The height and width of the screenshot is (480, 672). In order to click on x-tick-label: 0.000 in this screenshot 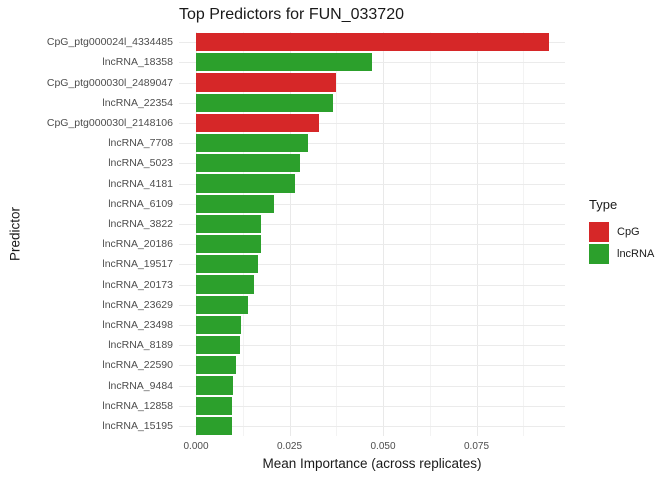, I will do `click(196, 446)`.